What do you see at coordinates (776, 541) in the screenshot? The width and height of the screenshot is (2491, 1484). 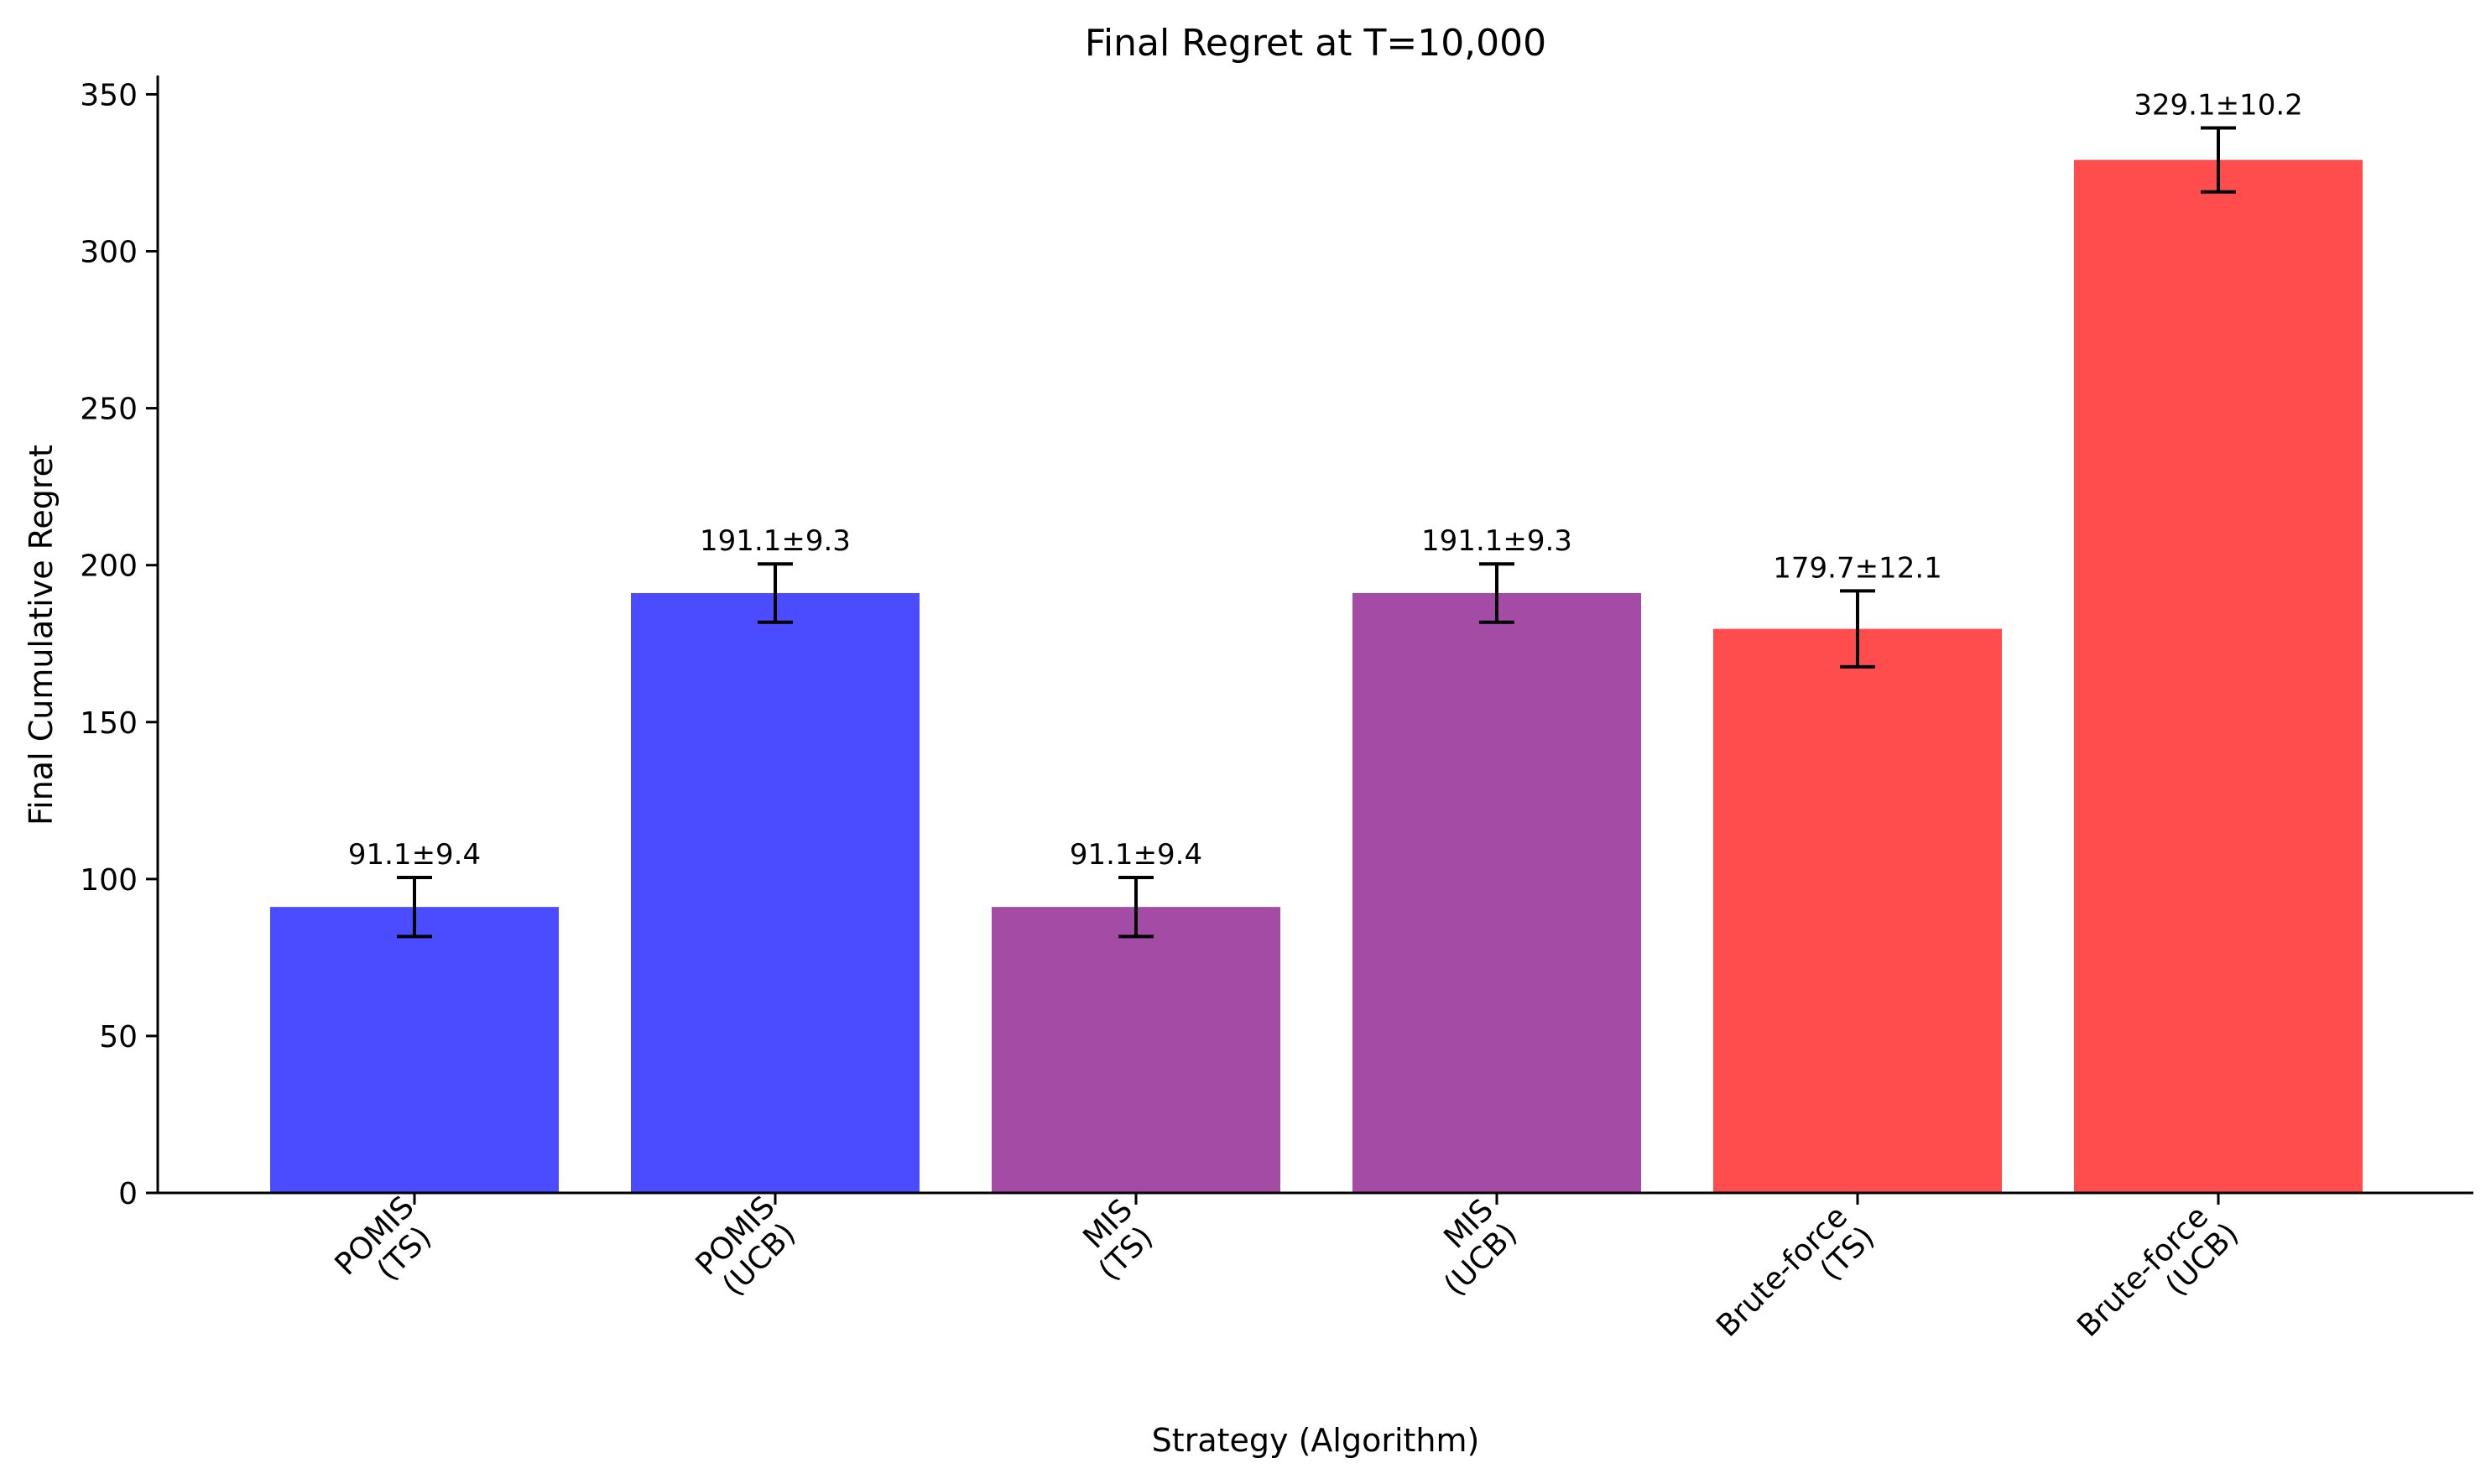 I see `data-label-1: 191.1±9.3` at bounding box center [776, 541].